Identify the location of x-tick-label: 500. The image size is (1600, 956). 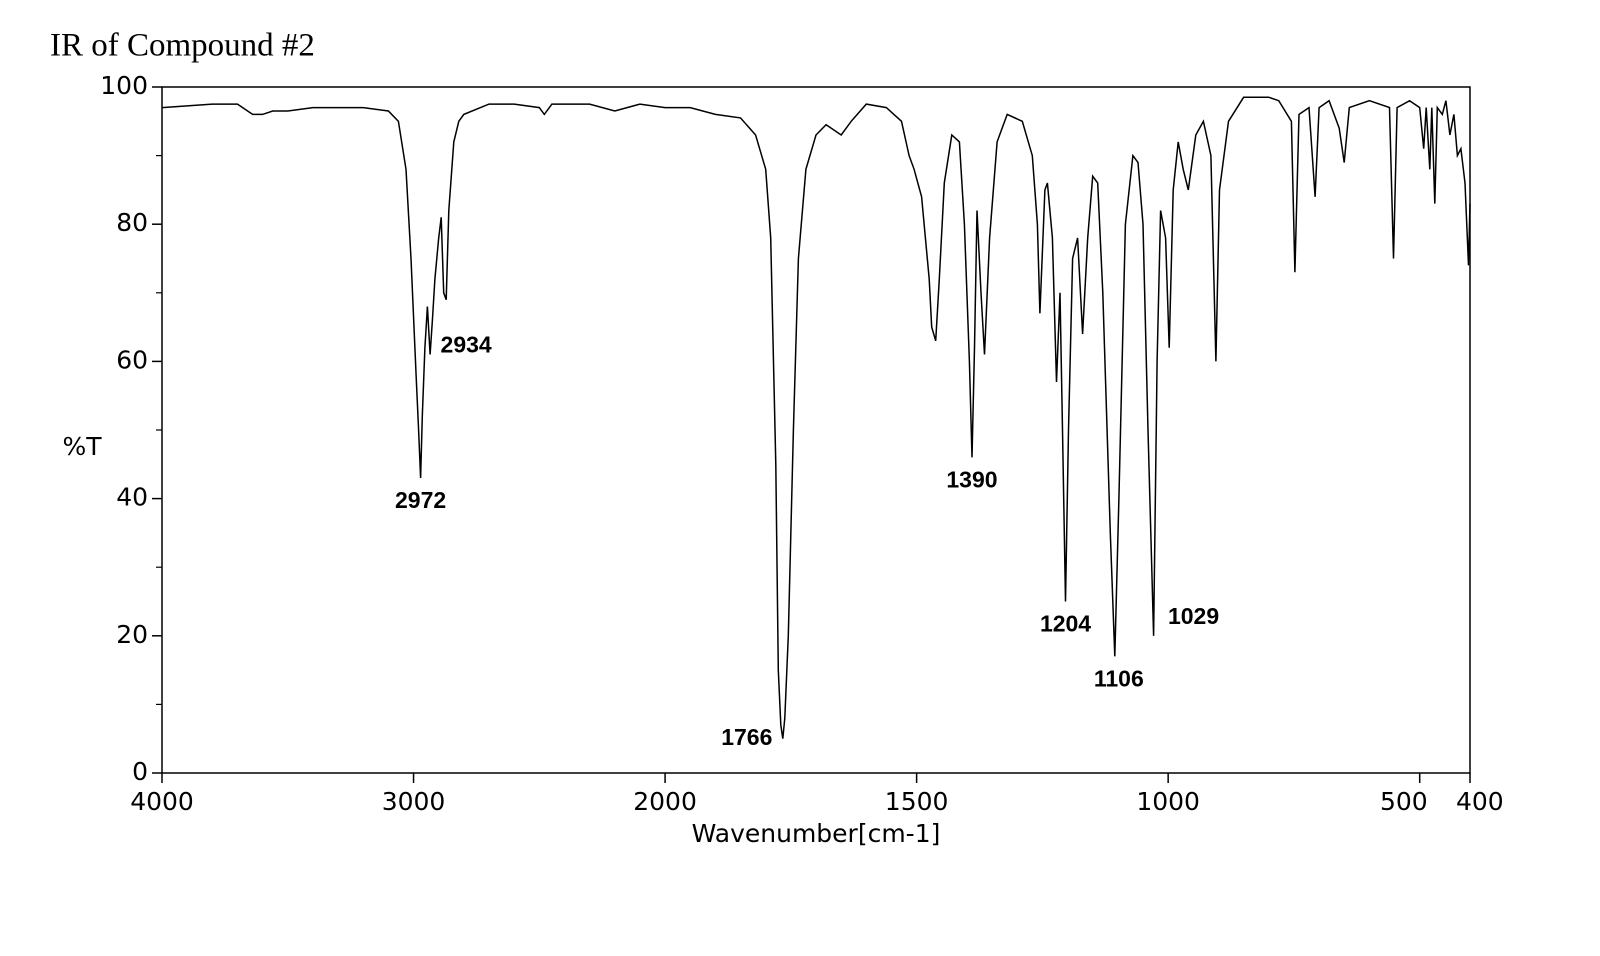
(1404, 801).